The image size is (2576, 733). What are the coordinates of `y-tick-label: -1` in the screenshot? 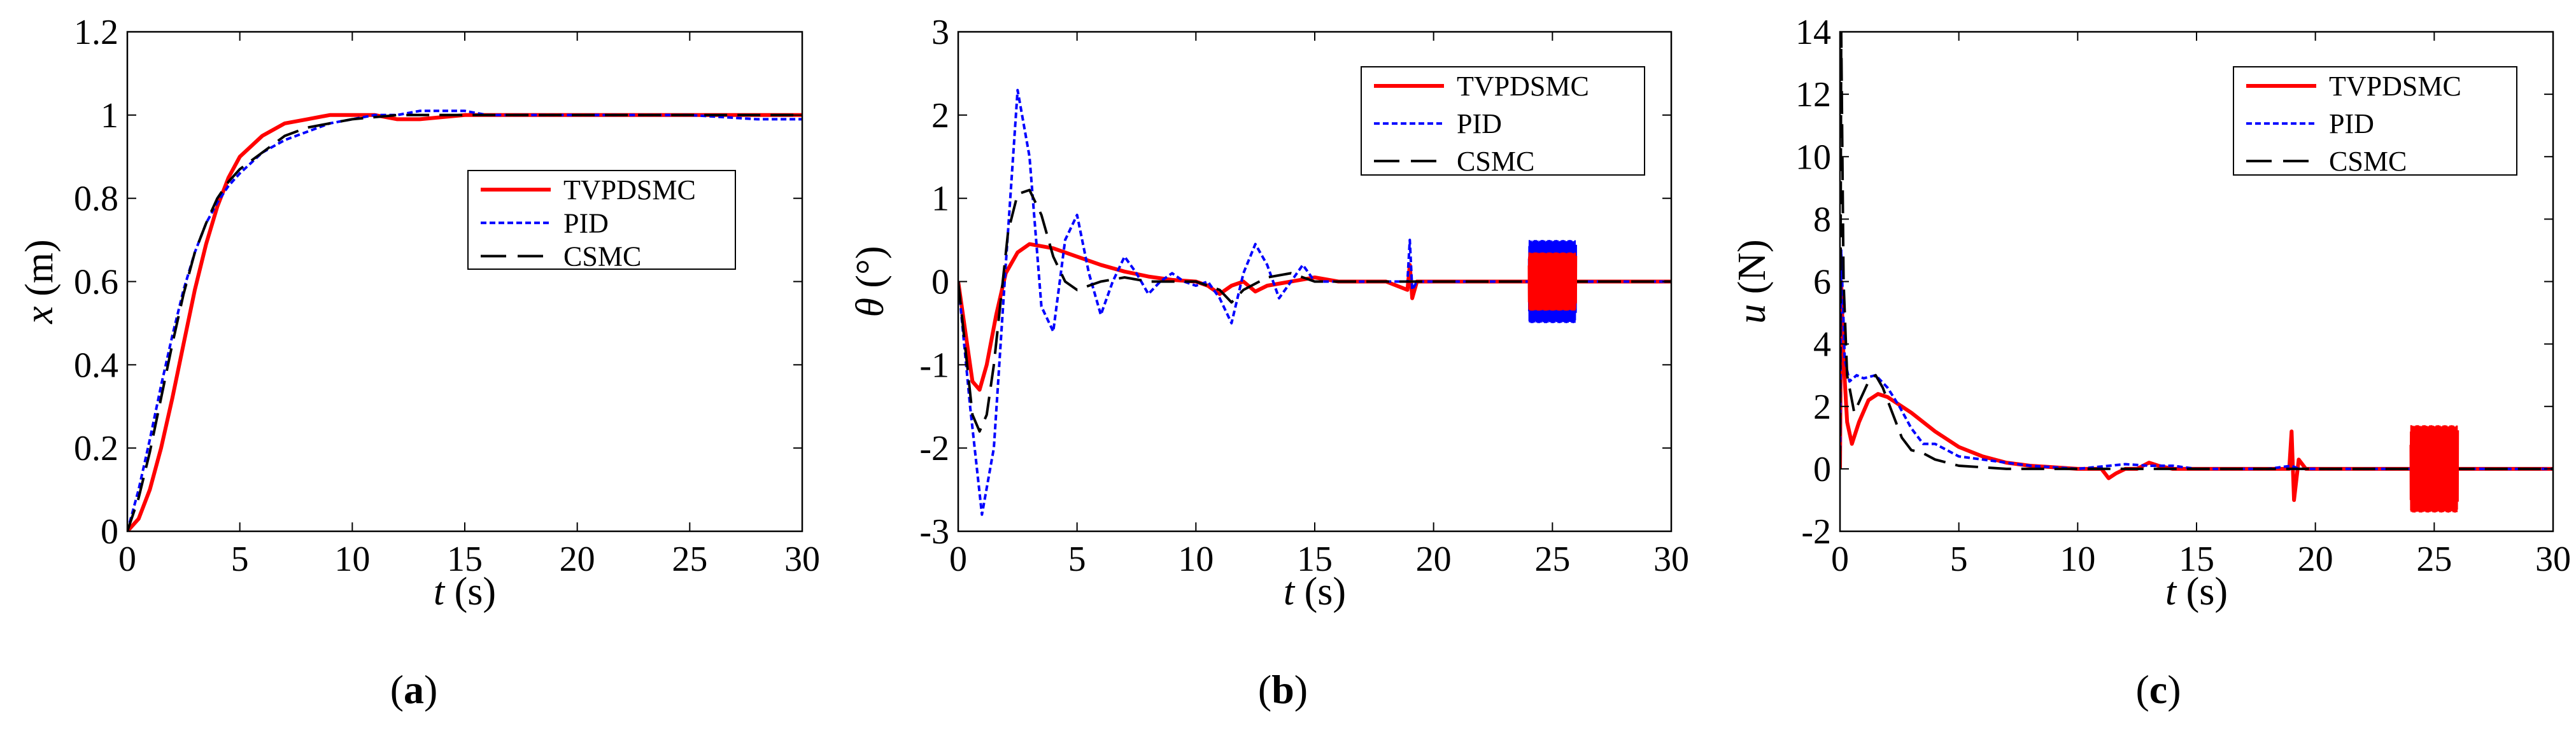 It's located at (934, 365).